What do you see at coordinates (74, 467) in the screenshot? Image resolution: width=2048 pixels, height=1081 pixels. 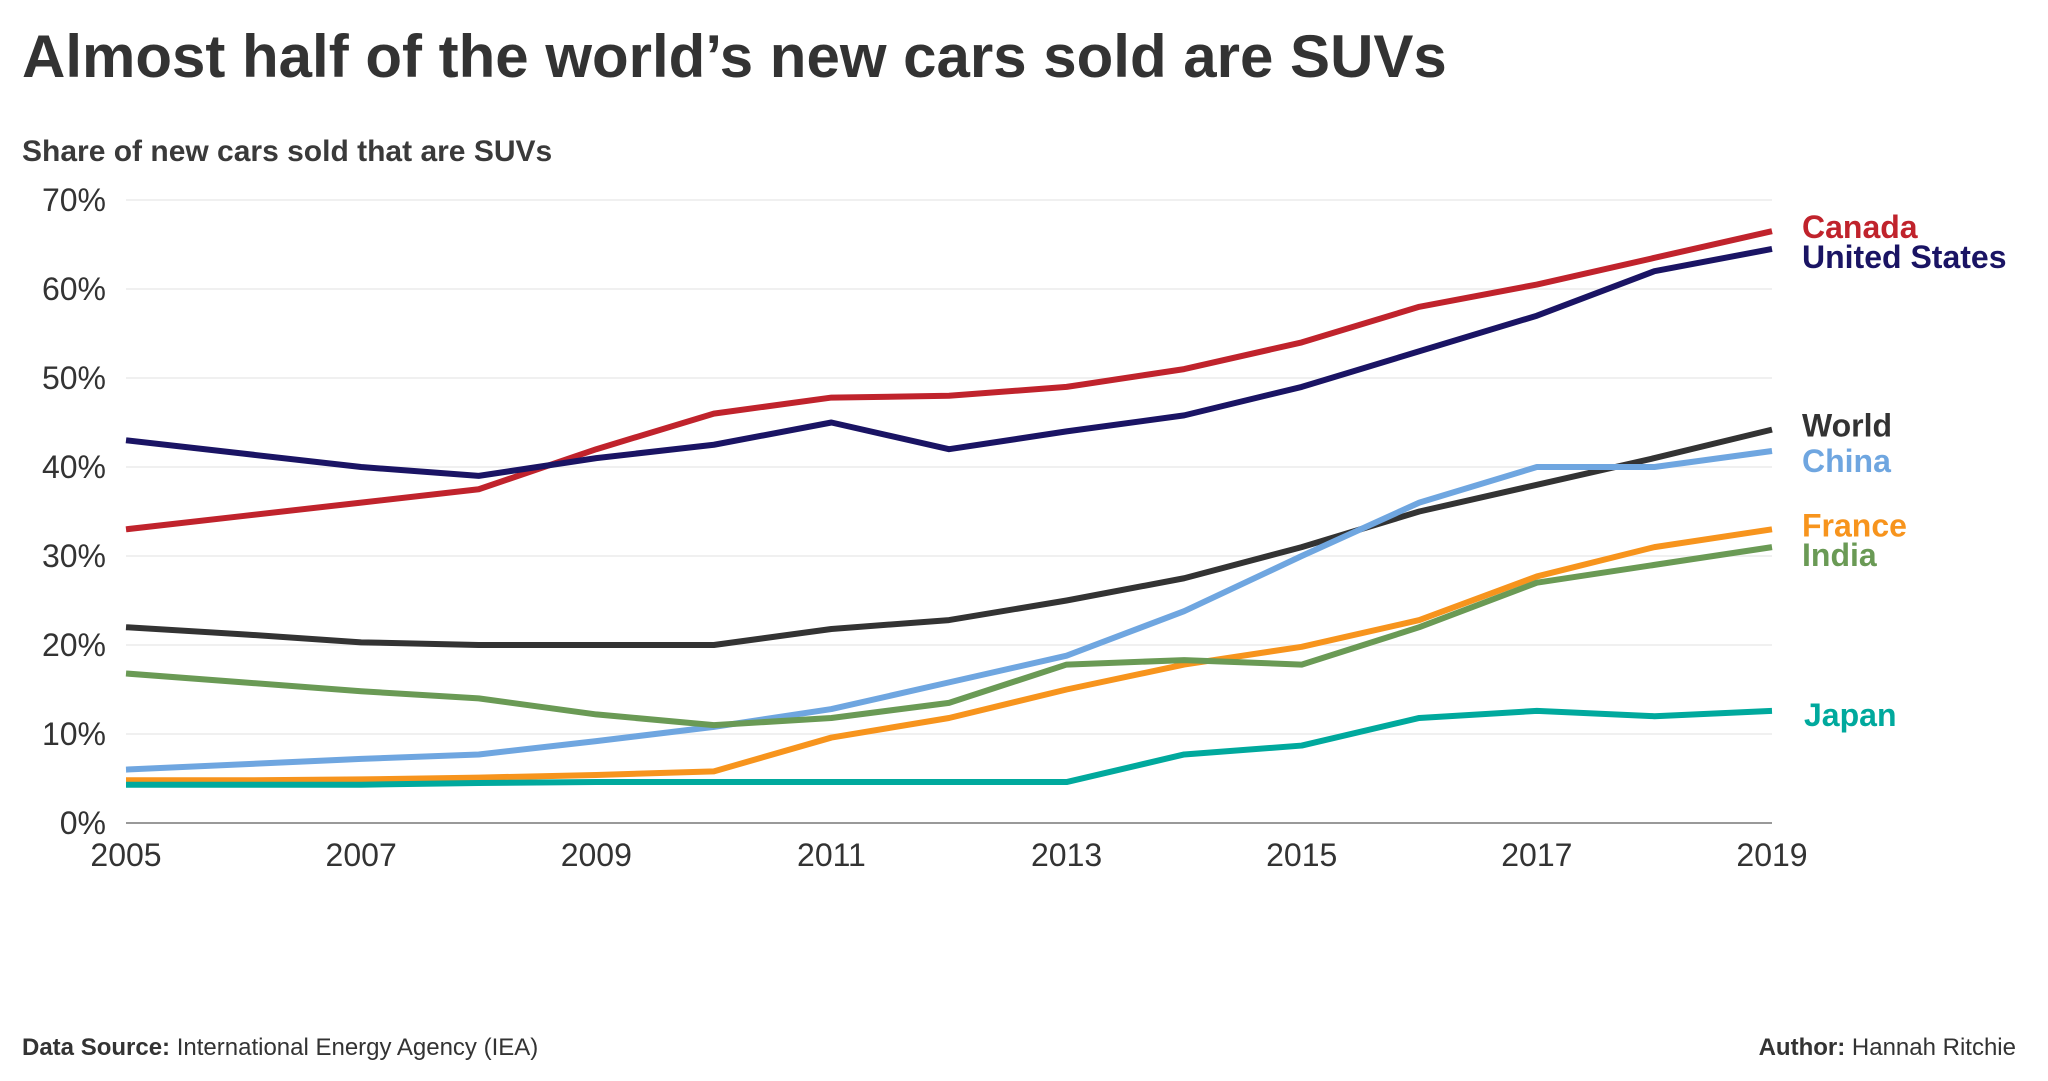 I see `y-tick-label: 40%` at bounding box center [74, 467].